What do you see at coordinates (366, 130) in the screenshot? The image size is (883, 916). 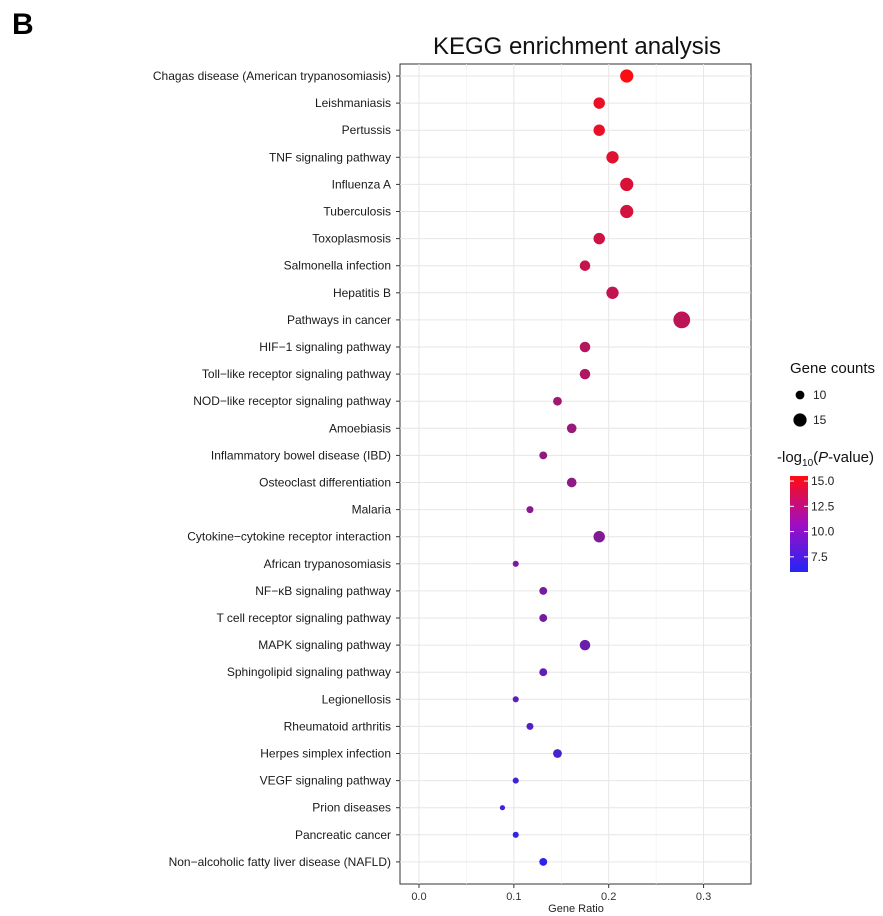 I see `y-tick-label: Pertussis` at bounding box center [366, 130].